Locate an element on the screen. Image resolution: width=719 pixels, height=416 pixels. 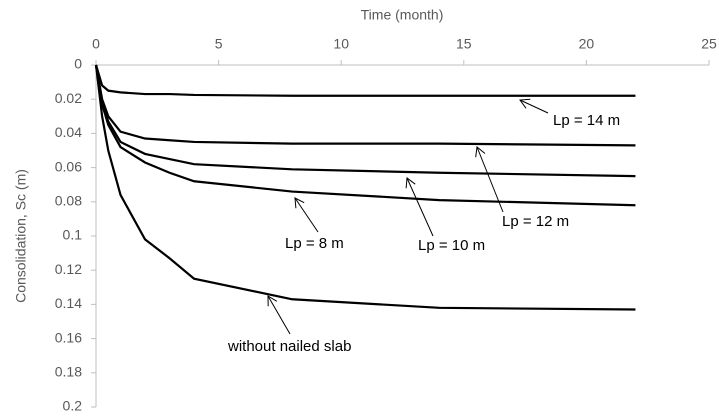
annotation: Lp = 14 m is located at coordinates (586, 120).